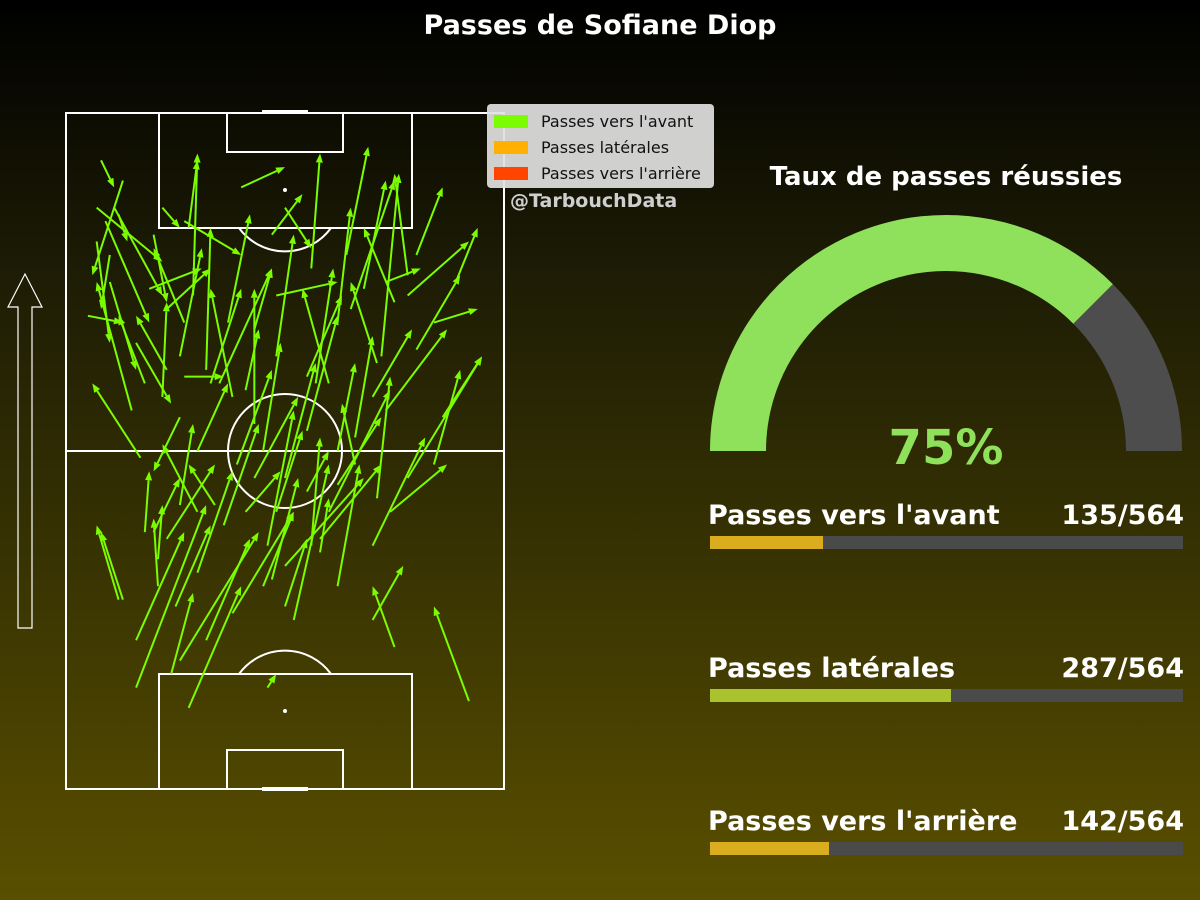  I want to click on center-circle, so click(285, 451).